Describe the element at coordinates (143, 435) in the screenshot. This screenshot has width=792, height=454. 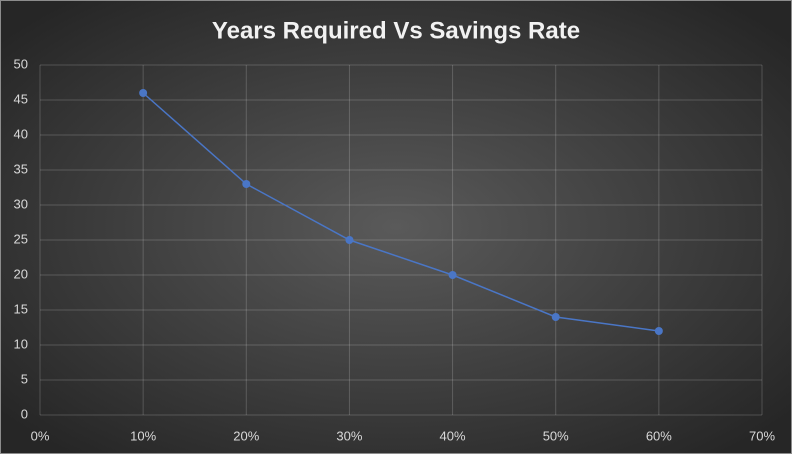
I see `x-tick-label: 10%` at that location.